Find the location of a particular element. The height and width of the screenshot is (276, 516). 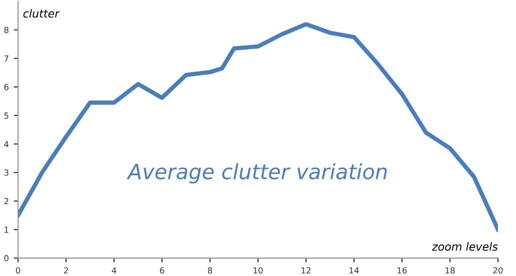

x-tick-label: 14 is located at coordinates (354, 270).